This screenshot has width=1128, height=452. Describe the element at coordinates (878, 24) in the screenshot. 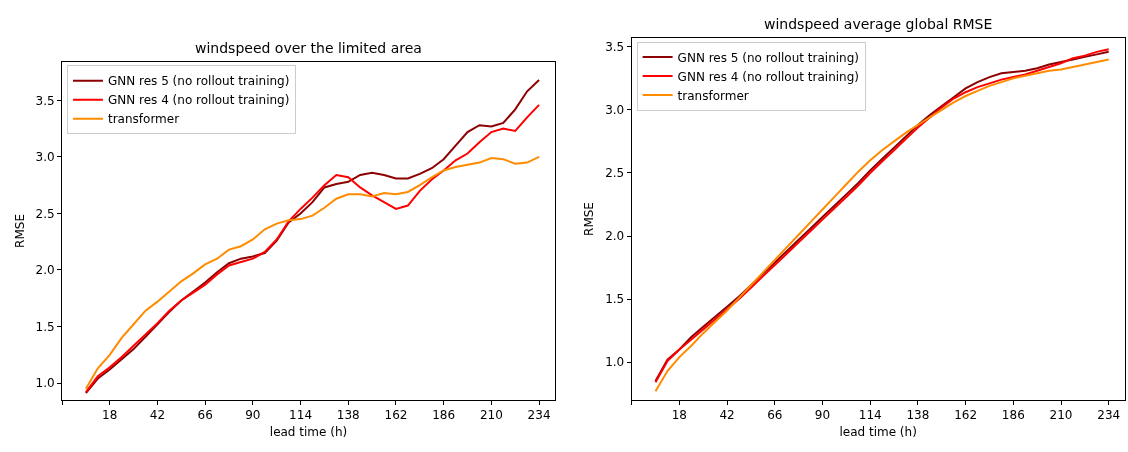

I see `chart-title: windspeed average global RMSE` at that location.